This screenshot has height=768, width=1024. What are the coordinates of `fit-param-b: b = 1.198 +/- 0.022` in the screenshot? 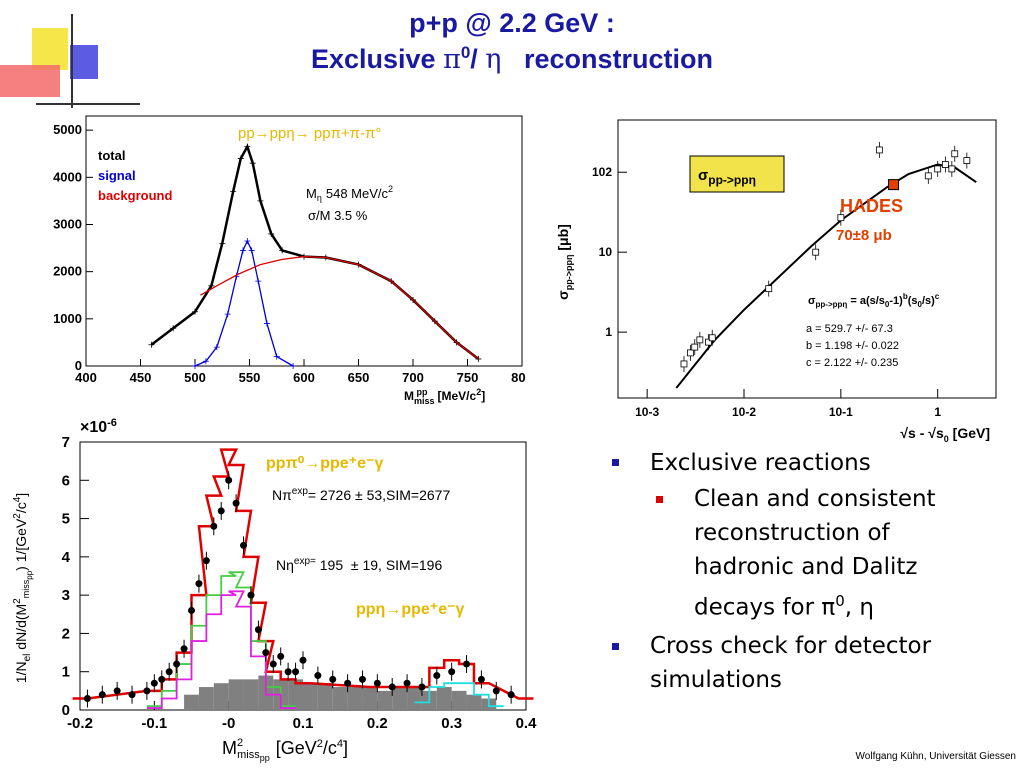 It's located at (852, 346).